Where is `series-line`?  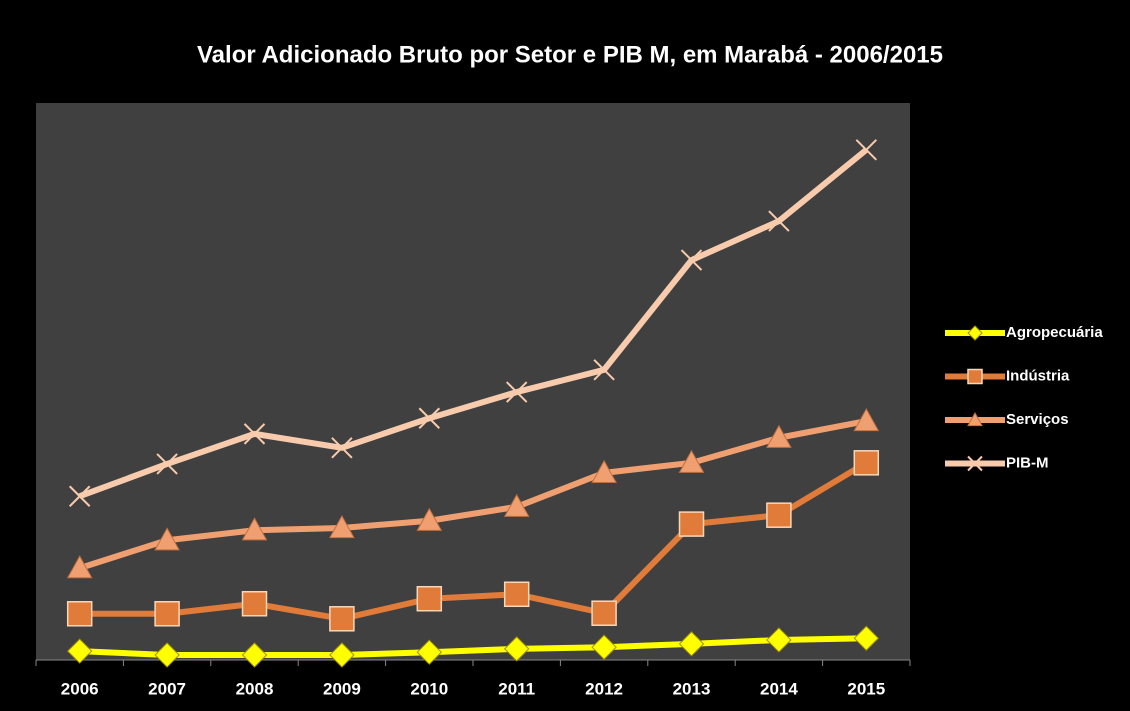
series-line is located at coordinates (473, 646).